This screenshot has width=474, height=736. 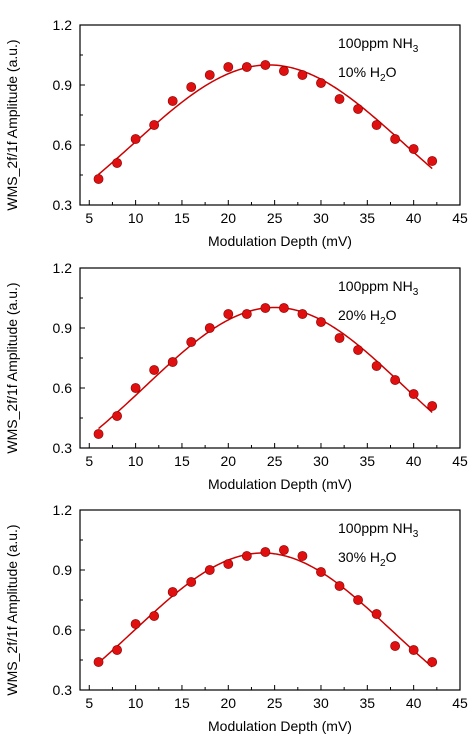 What do you see at coordinates (63, 570) in the screenshot?
I see `y-tick-label: 0.9` at bounding box center [63, 570].